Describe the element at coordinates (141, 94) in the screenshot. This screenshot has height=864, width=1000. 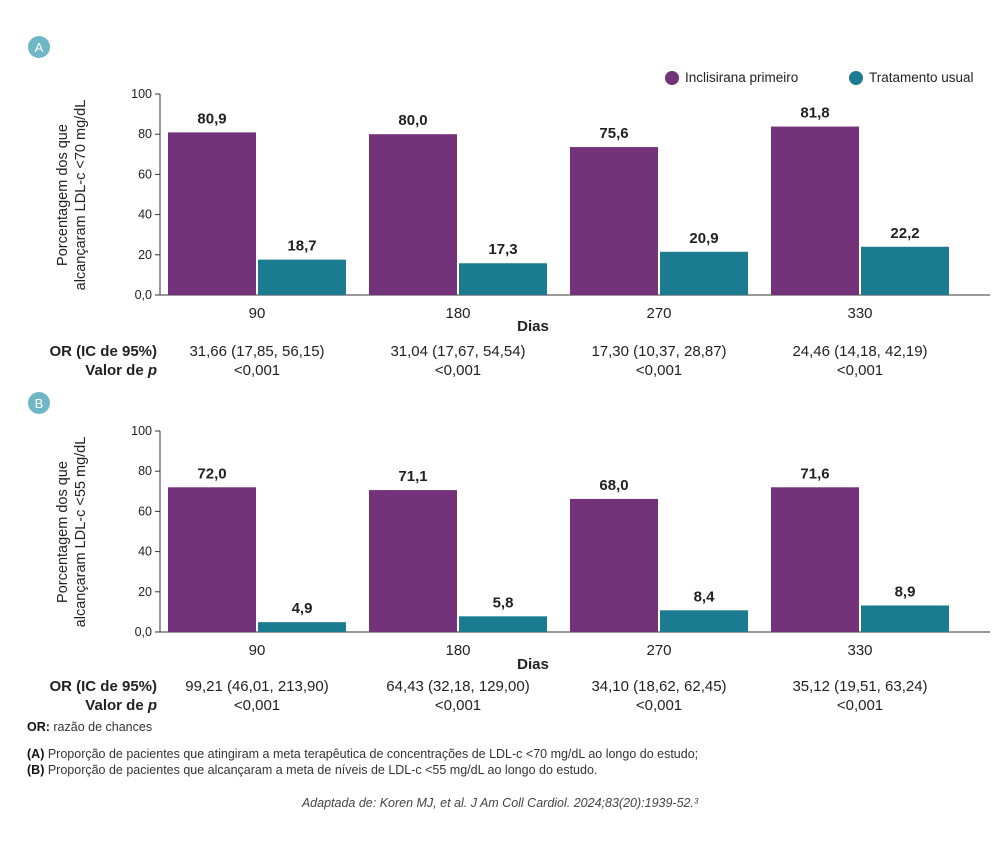
I see `panel-a-ytick-label: 100` at that location.